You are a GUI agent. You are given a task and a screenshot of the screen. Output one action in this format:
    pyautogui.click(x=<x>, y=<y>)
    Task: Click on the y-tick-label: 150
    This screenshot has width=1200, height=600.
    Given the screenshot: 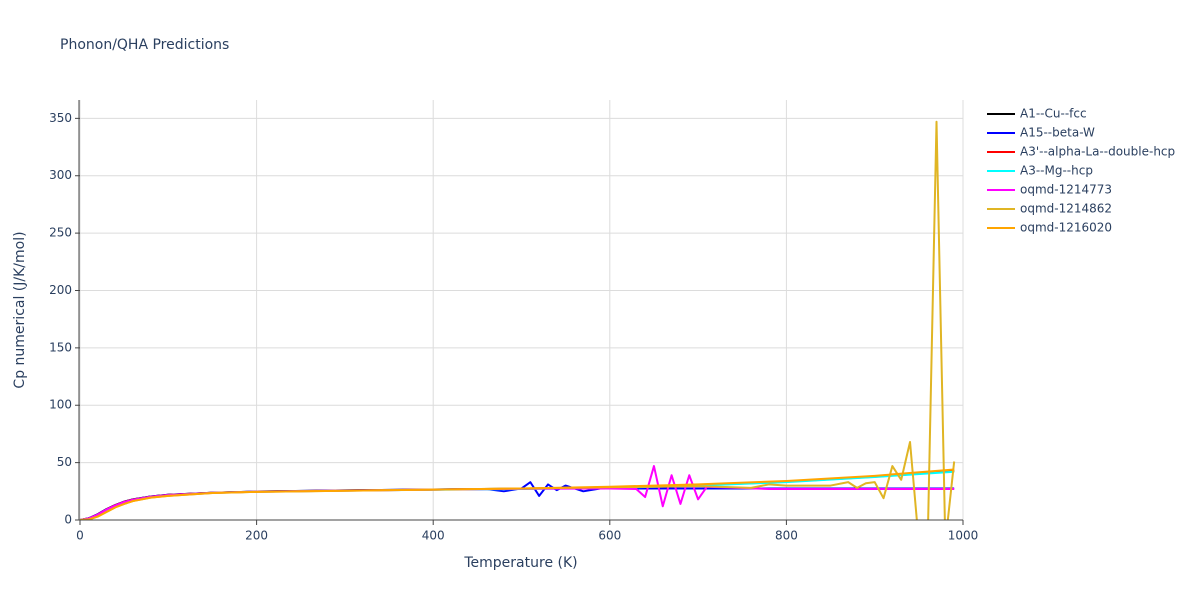 What is the action you would take?
    pyautogui.click(x=60, y=347)
    